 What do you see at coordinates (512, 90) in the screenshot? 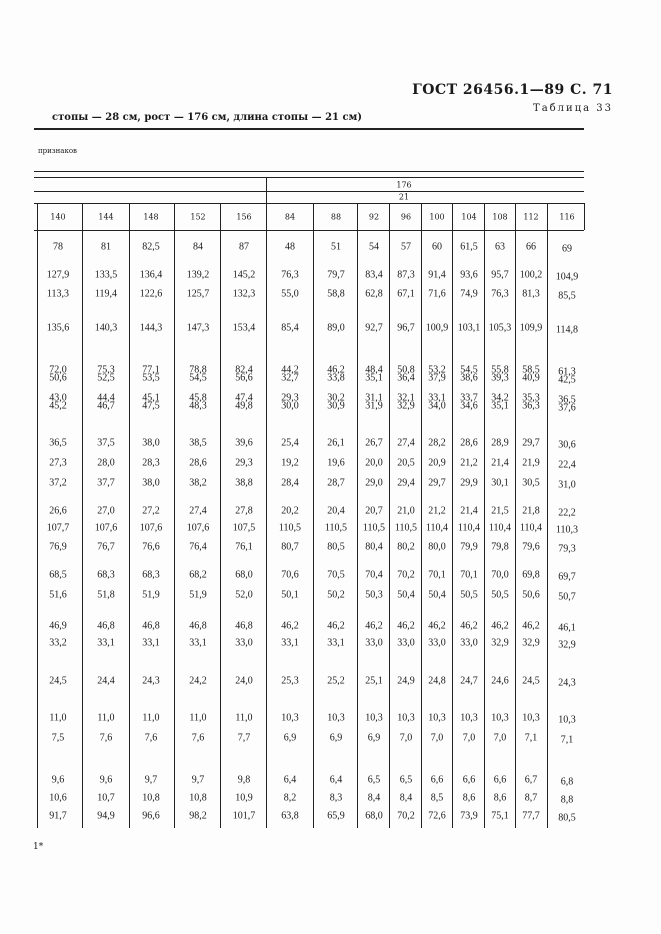
I see `standard-header: ГОСТ 26456.1—89 С. 71` at bounding box center [512, 90].